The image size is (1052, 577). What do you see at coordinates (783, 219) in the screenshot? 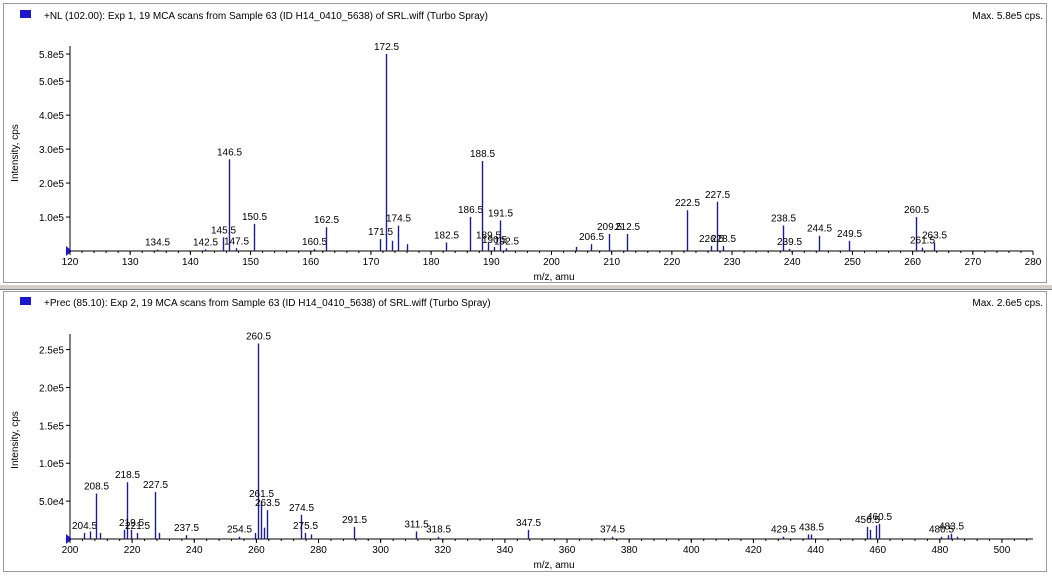
I see `peak-label: 238.5` at bounding box center [783, 219].